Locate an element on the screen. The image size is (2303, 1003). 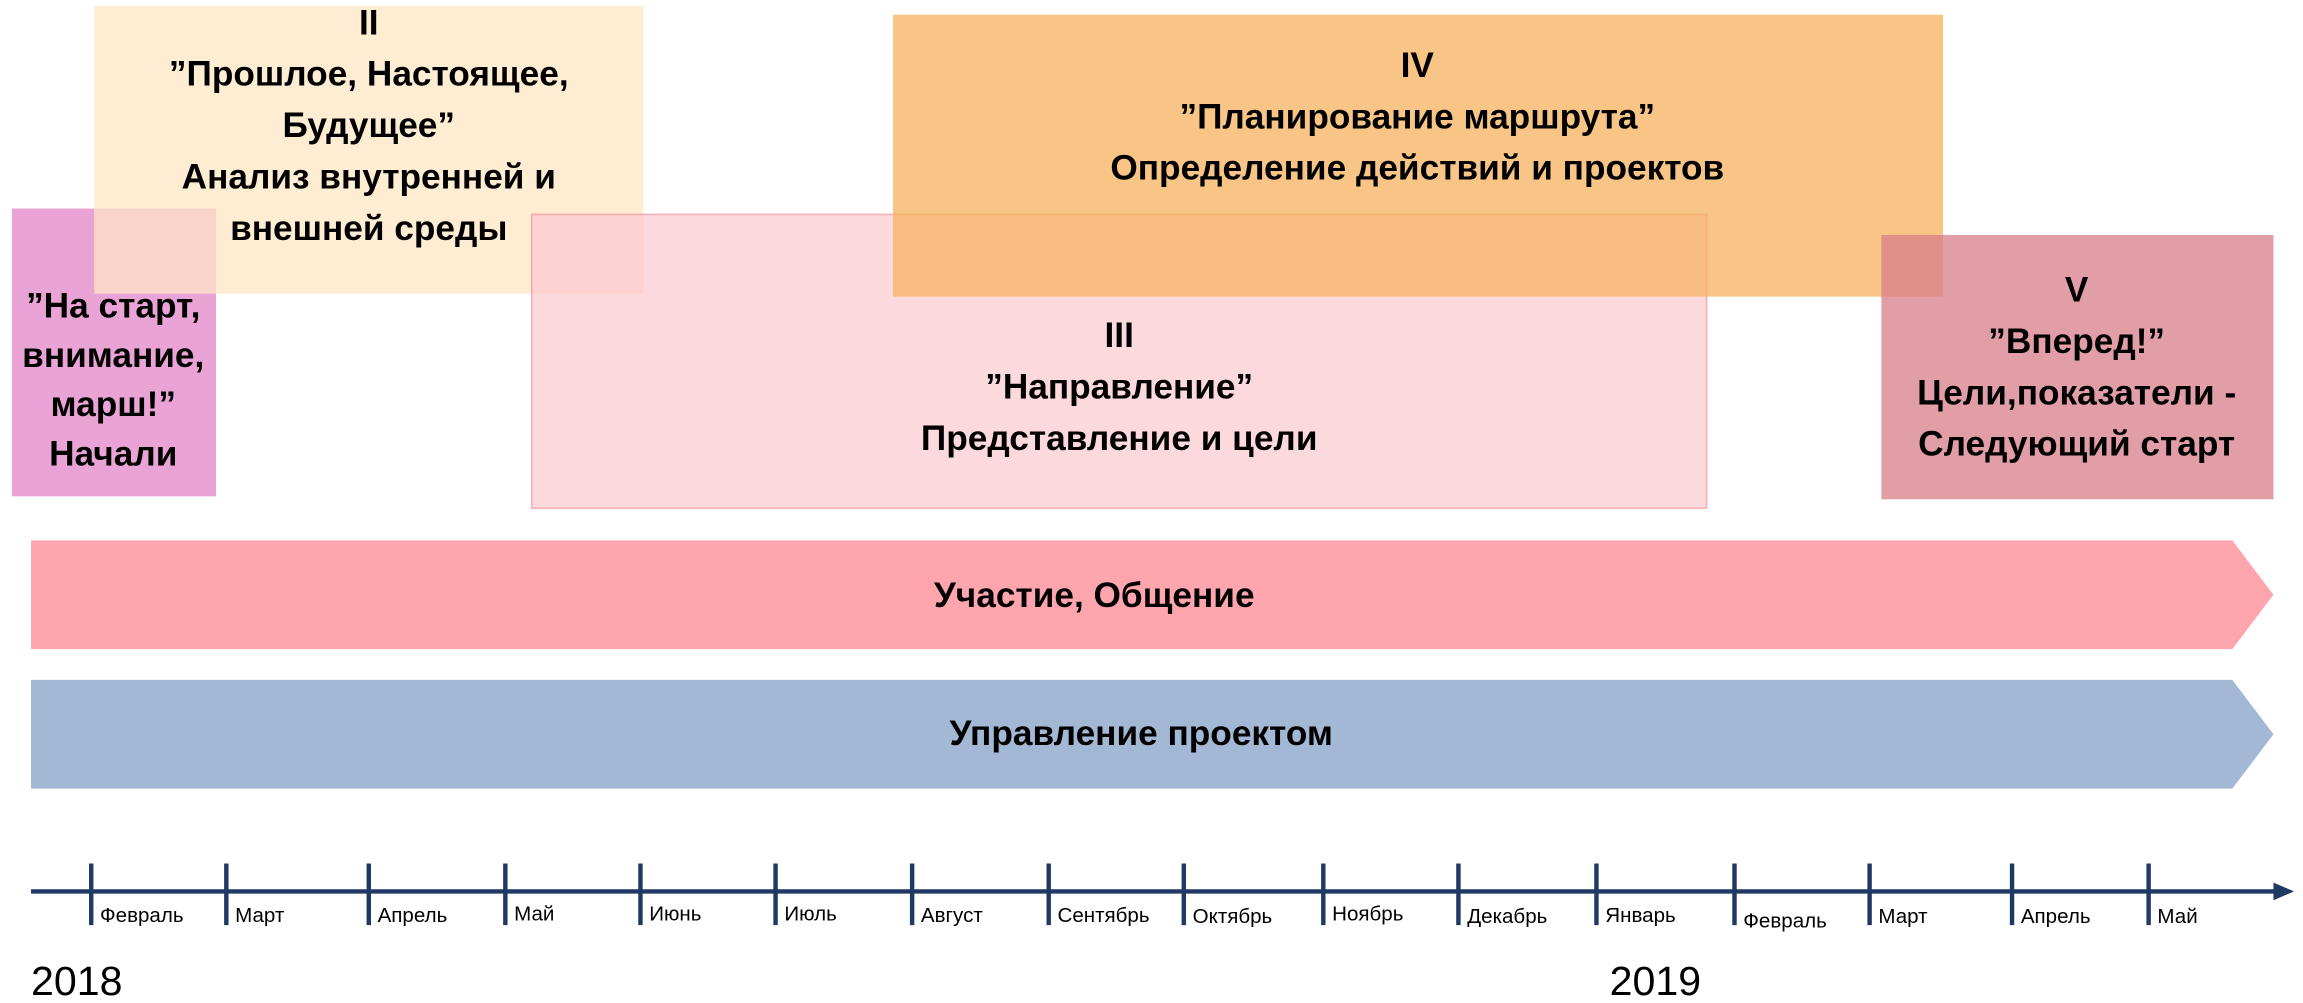
month-label: Июль is located at coordinates (810, 913).